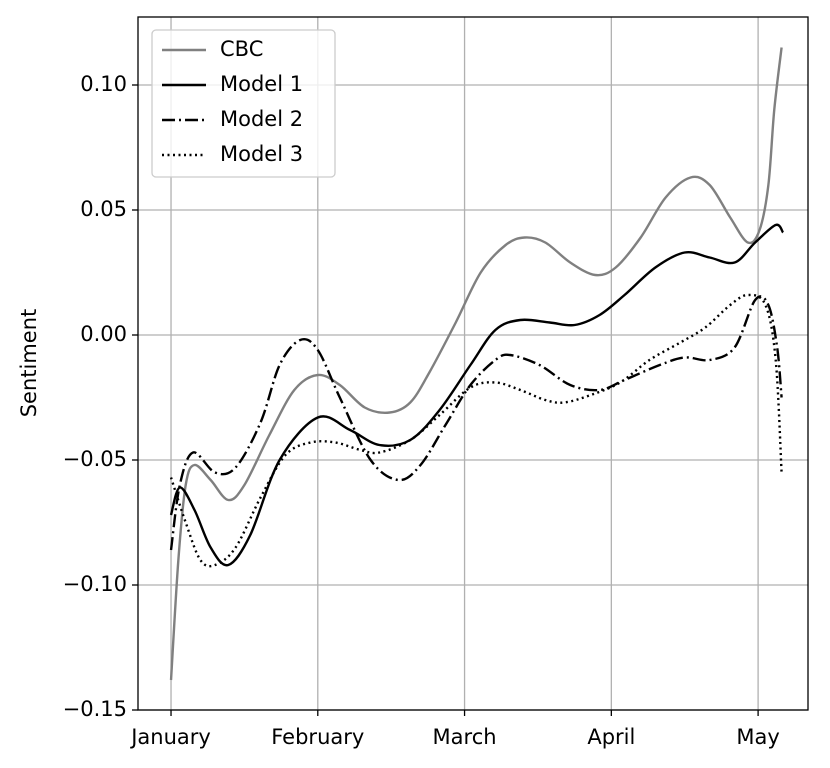 The height and width of the screenshot is (768, 830). I want to click on x-tick-label: February, so click(317, 737).